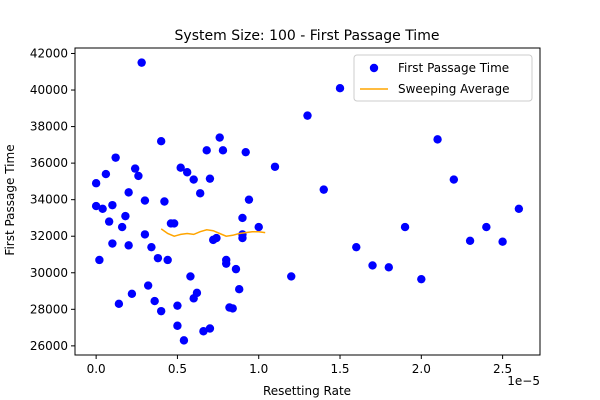 Image resolution: width=600 pixels, height=400 pixels. Describe the element at coordinates (49, 90) in the screenshot. I see `y-tick-label: 40000` at that location.